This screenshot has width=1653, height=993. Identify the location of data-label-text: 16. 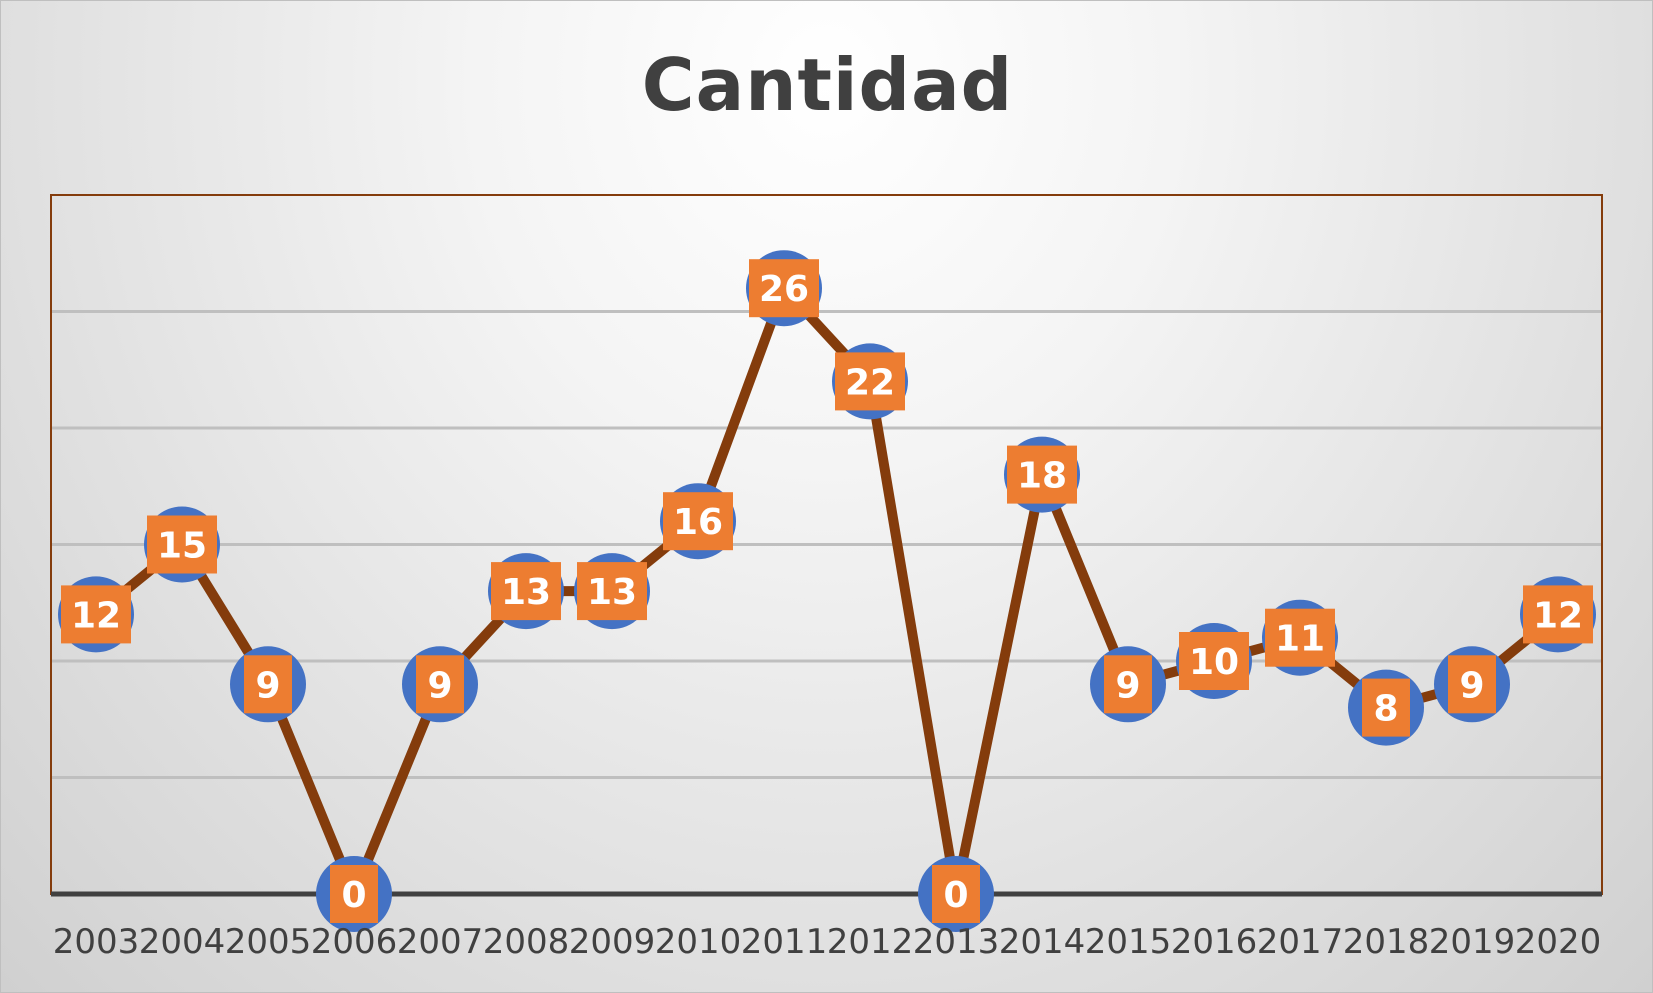
(698, 522).